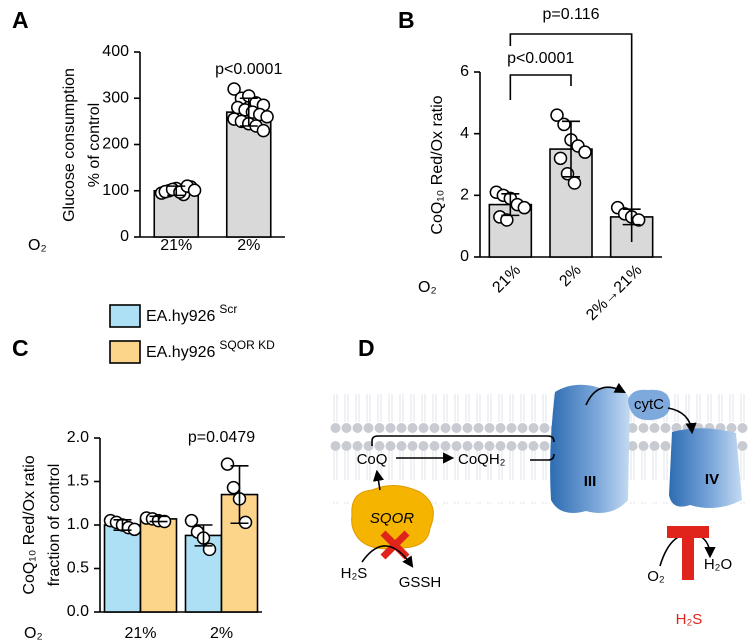 Image resolution: width=748 pixels, height=644 pixels. What do you see at coordinates (78, 611) in the screenshot?
I see `y-tick-label: 0.0` at bounding box center [78, 611].